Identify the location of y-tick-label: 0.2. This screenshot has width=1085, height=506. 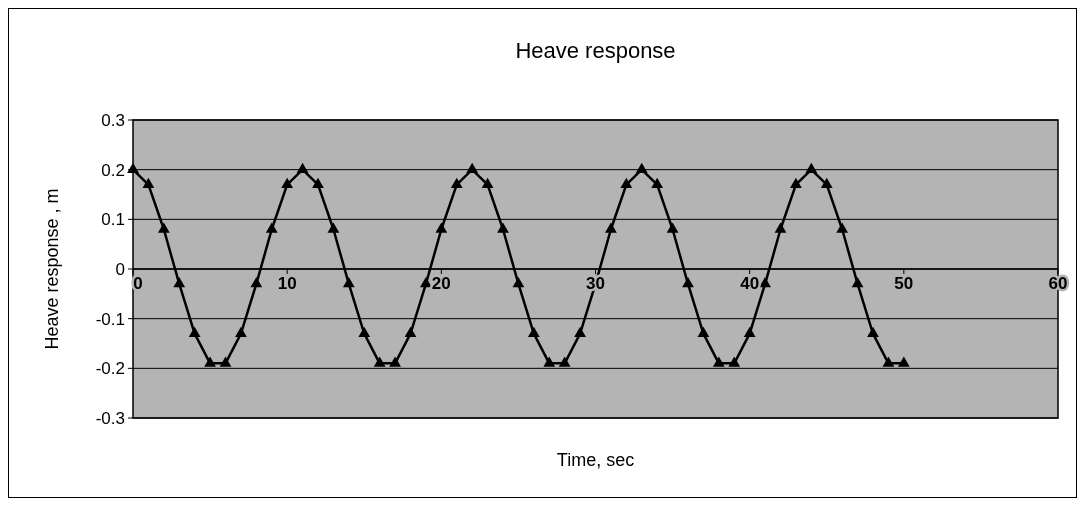
(113, 170).